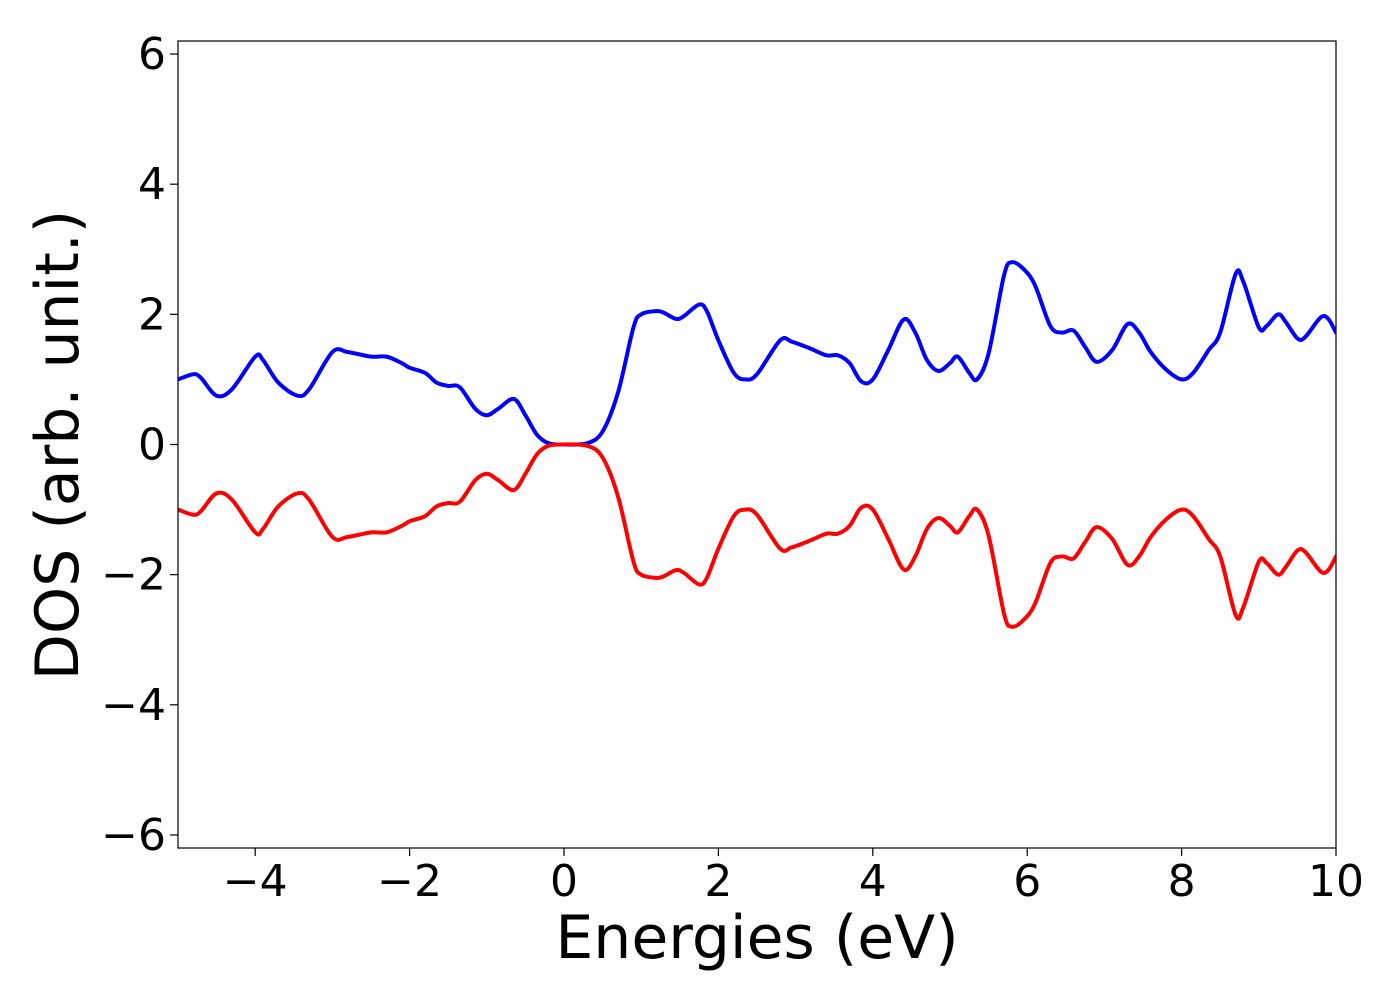  What do you see at coordinates (1182, 881) in the screenshot?
I see `x-tick-label: 8` at bounding box center [1182, 881].